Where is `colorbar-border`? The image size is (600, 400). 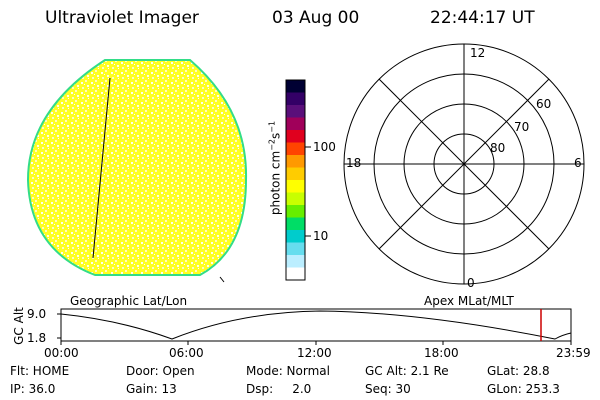
colorbar-border is located at coordinates (295, 180).